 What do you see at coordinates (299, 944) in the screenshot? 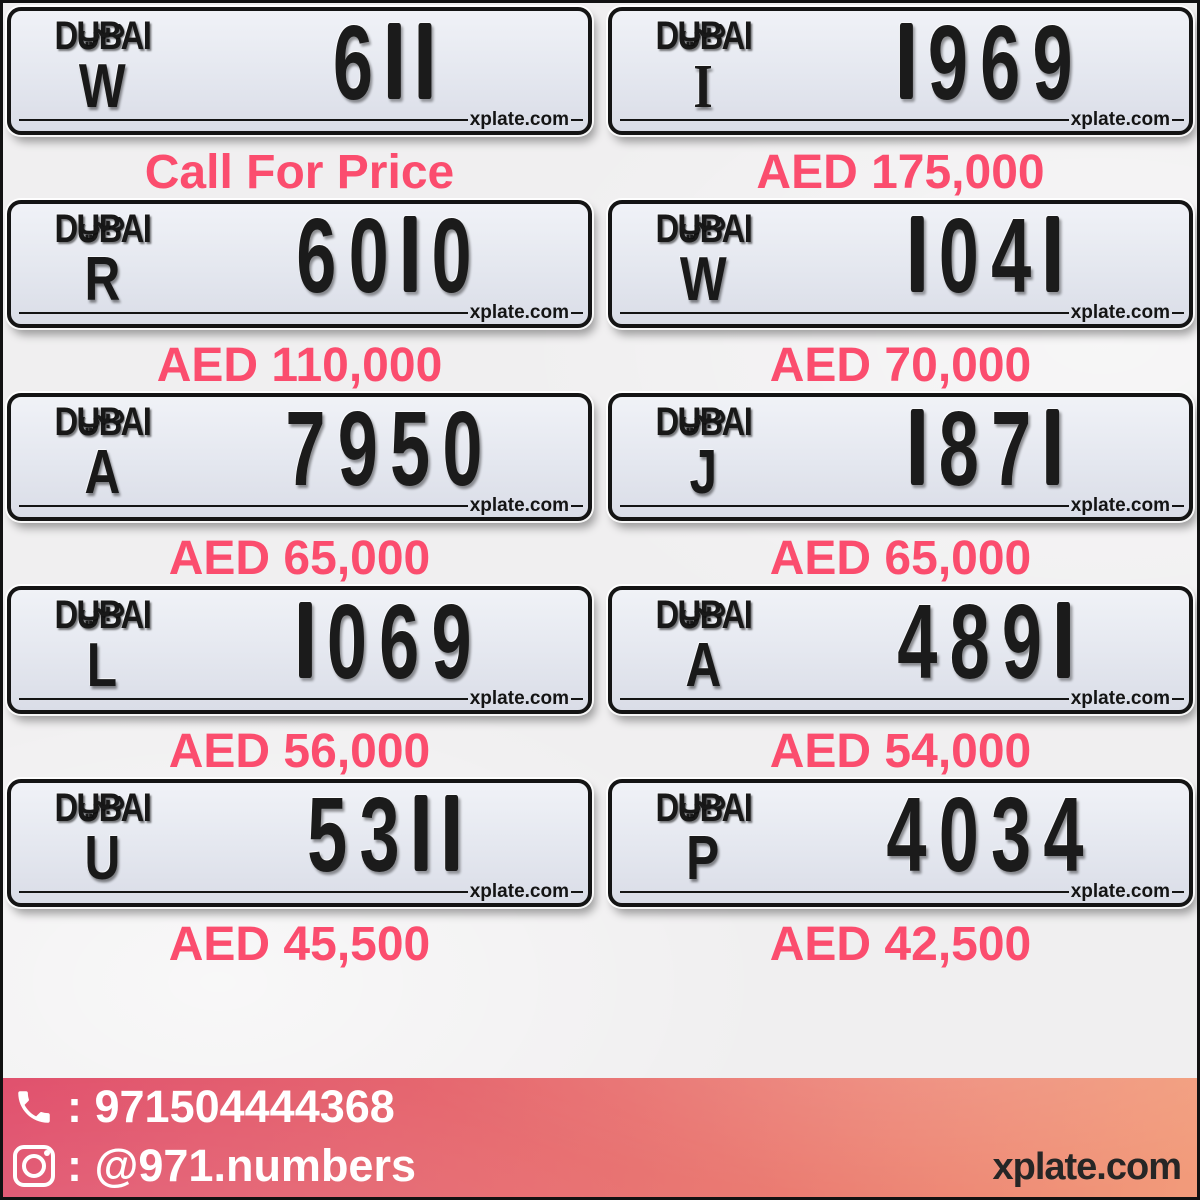
I see `plate-price: AED 45,500` at bounding box center [299, 944].